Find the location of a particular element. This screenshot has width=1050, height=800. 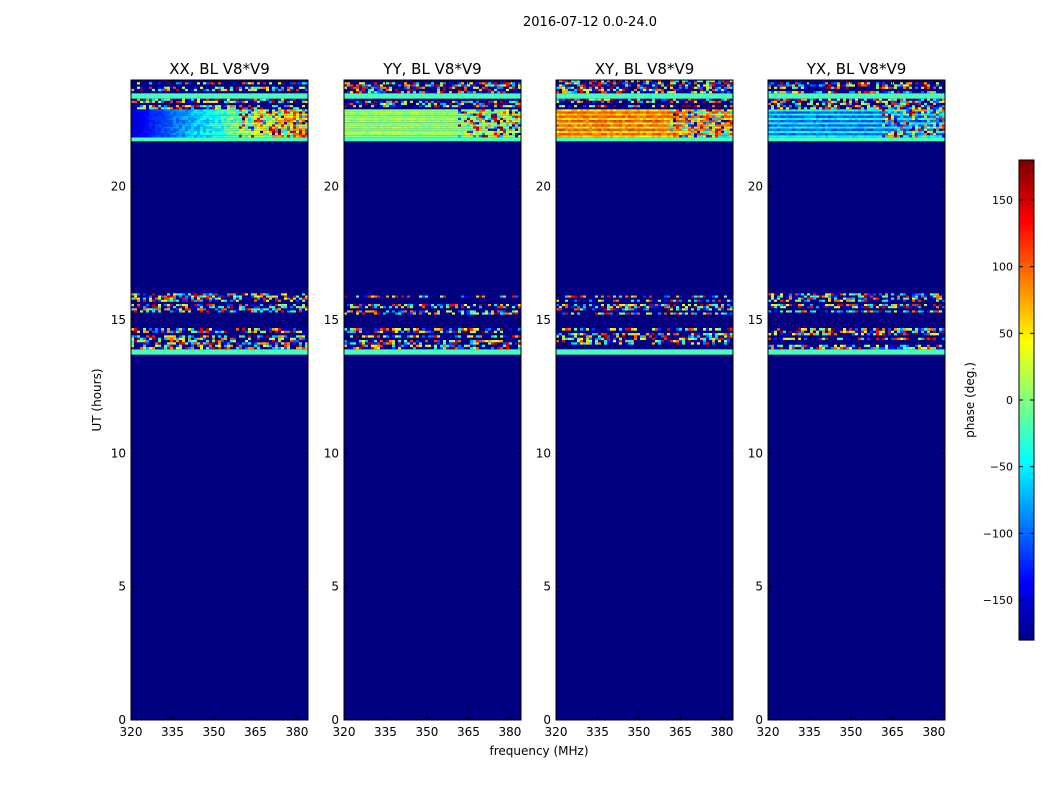

heatmap-band is located at coordinates (432, 96).